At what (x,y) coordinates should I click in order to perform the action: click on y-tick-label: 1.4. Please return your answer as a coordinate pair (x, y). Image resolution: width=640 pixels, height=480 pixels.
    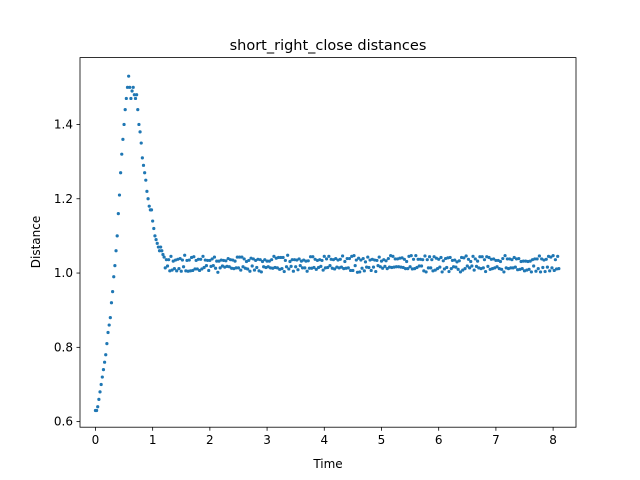
    Looking at the image, I should click on (63, 124).